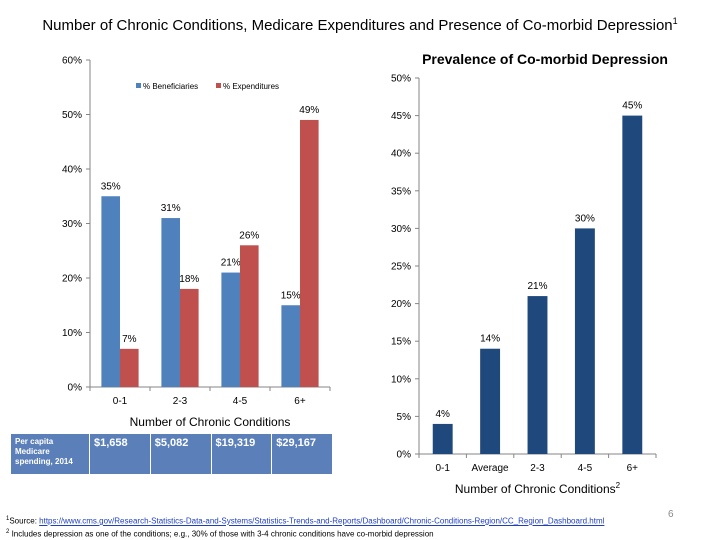  What do you see at coordinates (72, 61) in the screenshot?
I see `left-chart-y-tick-label: 60%` at bounding box center [72, 61].